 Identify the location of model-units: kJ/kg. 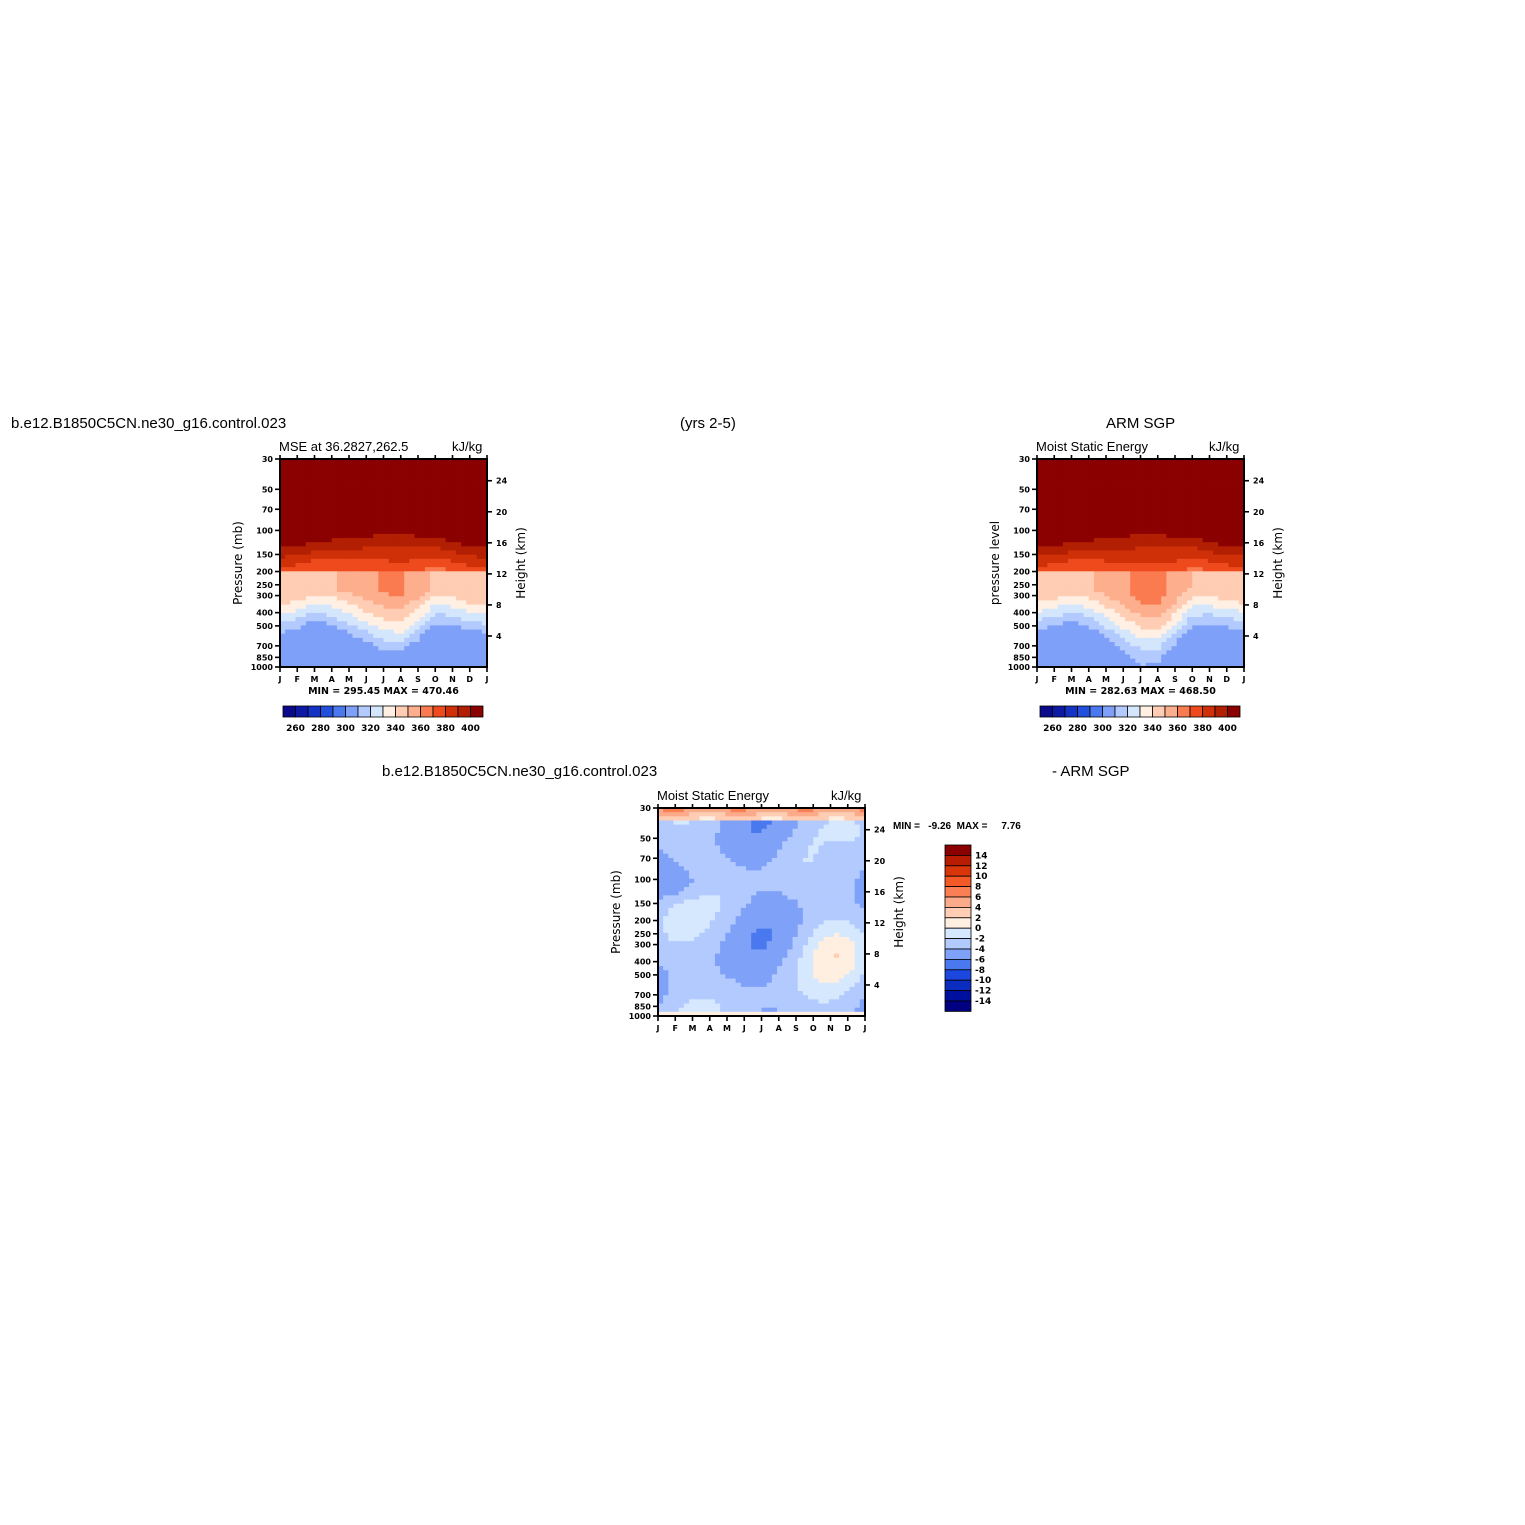
(467, 446).